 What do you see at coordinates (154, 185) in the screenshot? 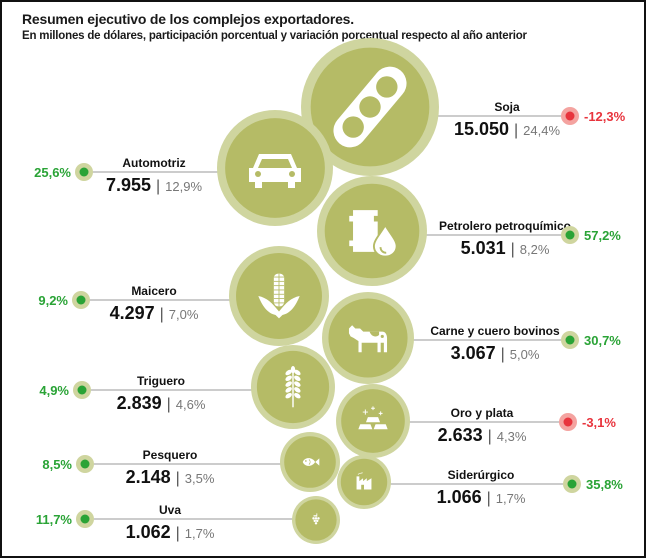
I see `value-row: 7.955 | 12,9%` at bounding box center [154, 185].